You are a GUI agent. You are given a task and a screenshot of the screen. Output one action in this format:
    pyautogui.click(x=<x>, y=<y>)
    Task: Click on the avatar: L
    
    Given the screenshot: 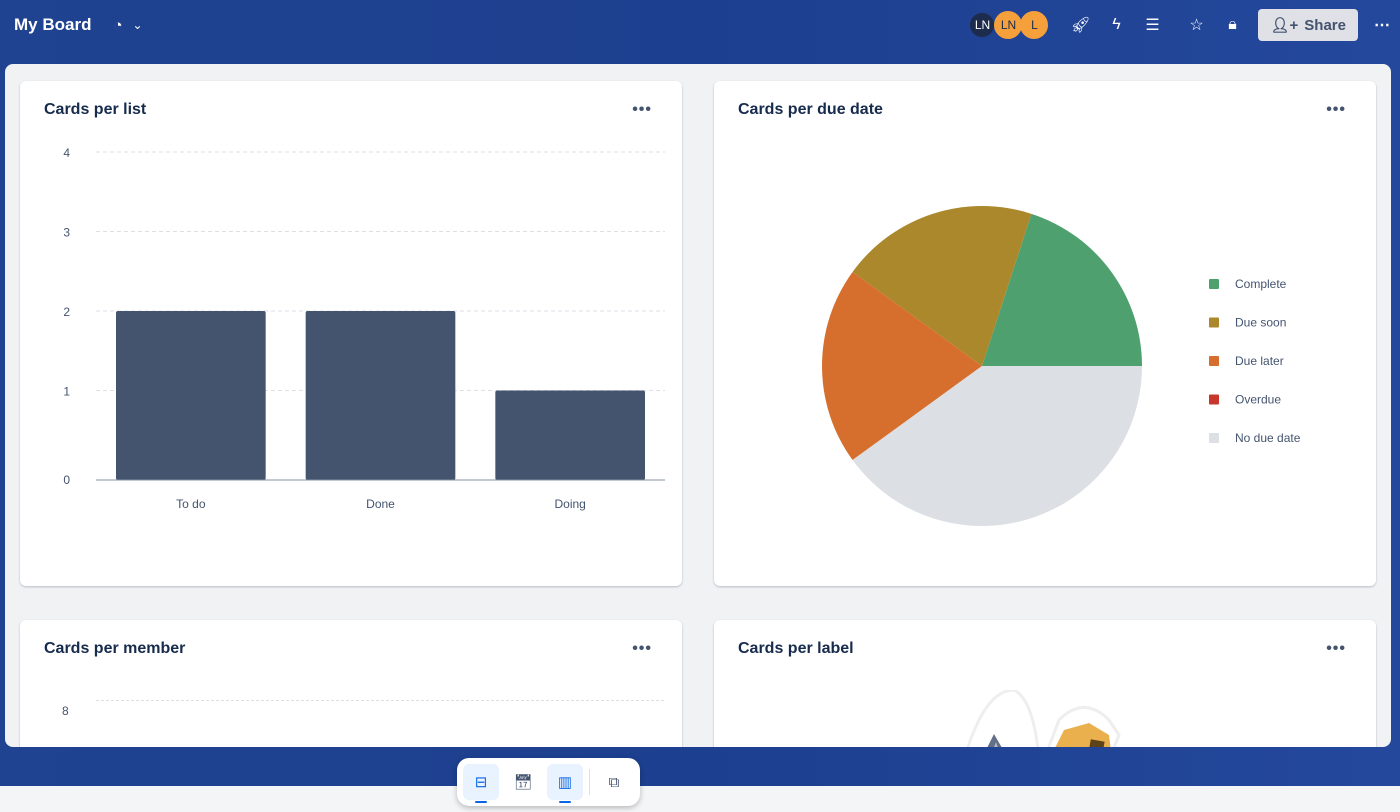 What is the action you would take?
    pyautogui.click(x=1034, y=25)
    